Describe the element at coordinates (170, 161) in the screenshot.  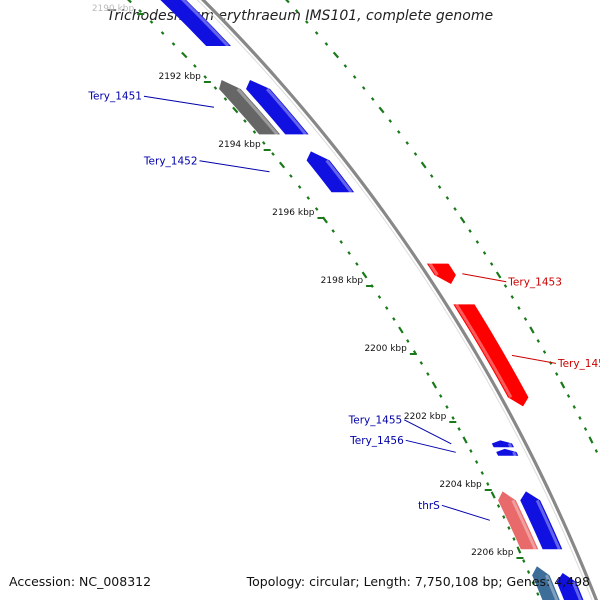
I see `label-tery-1452: Tery_1452` at that location.